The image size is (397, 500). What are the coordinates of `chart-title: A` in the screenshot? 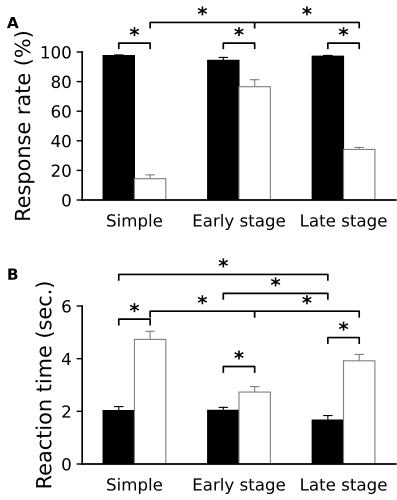 It's located at (12, 22).